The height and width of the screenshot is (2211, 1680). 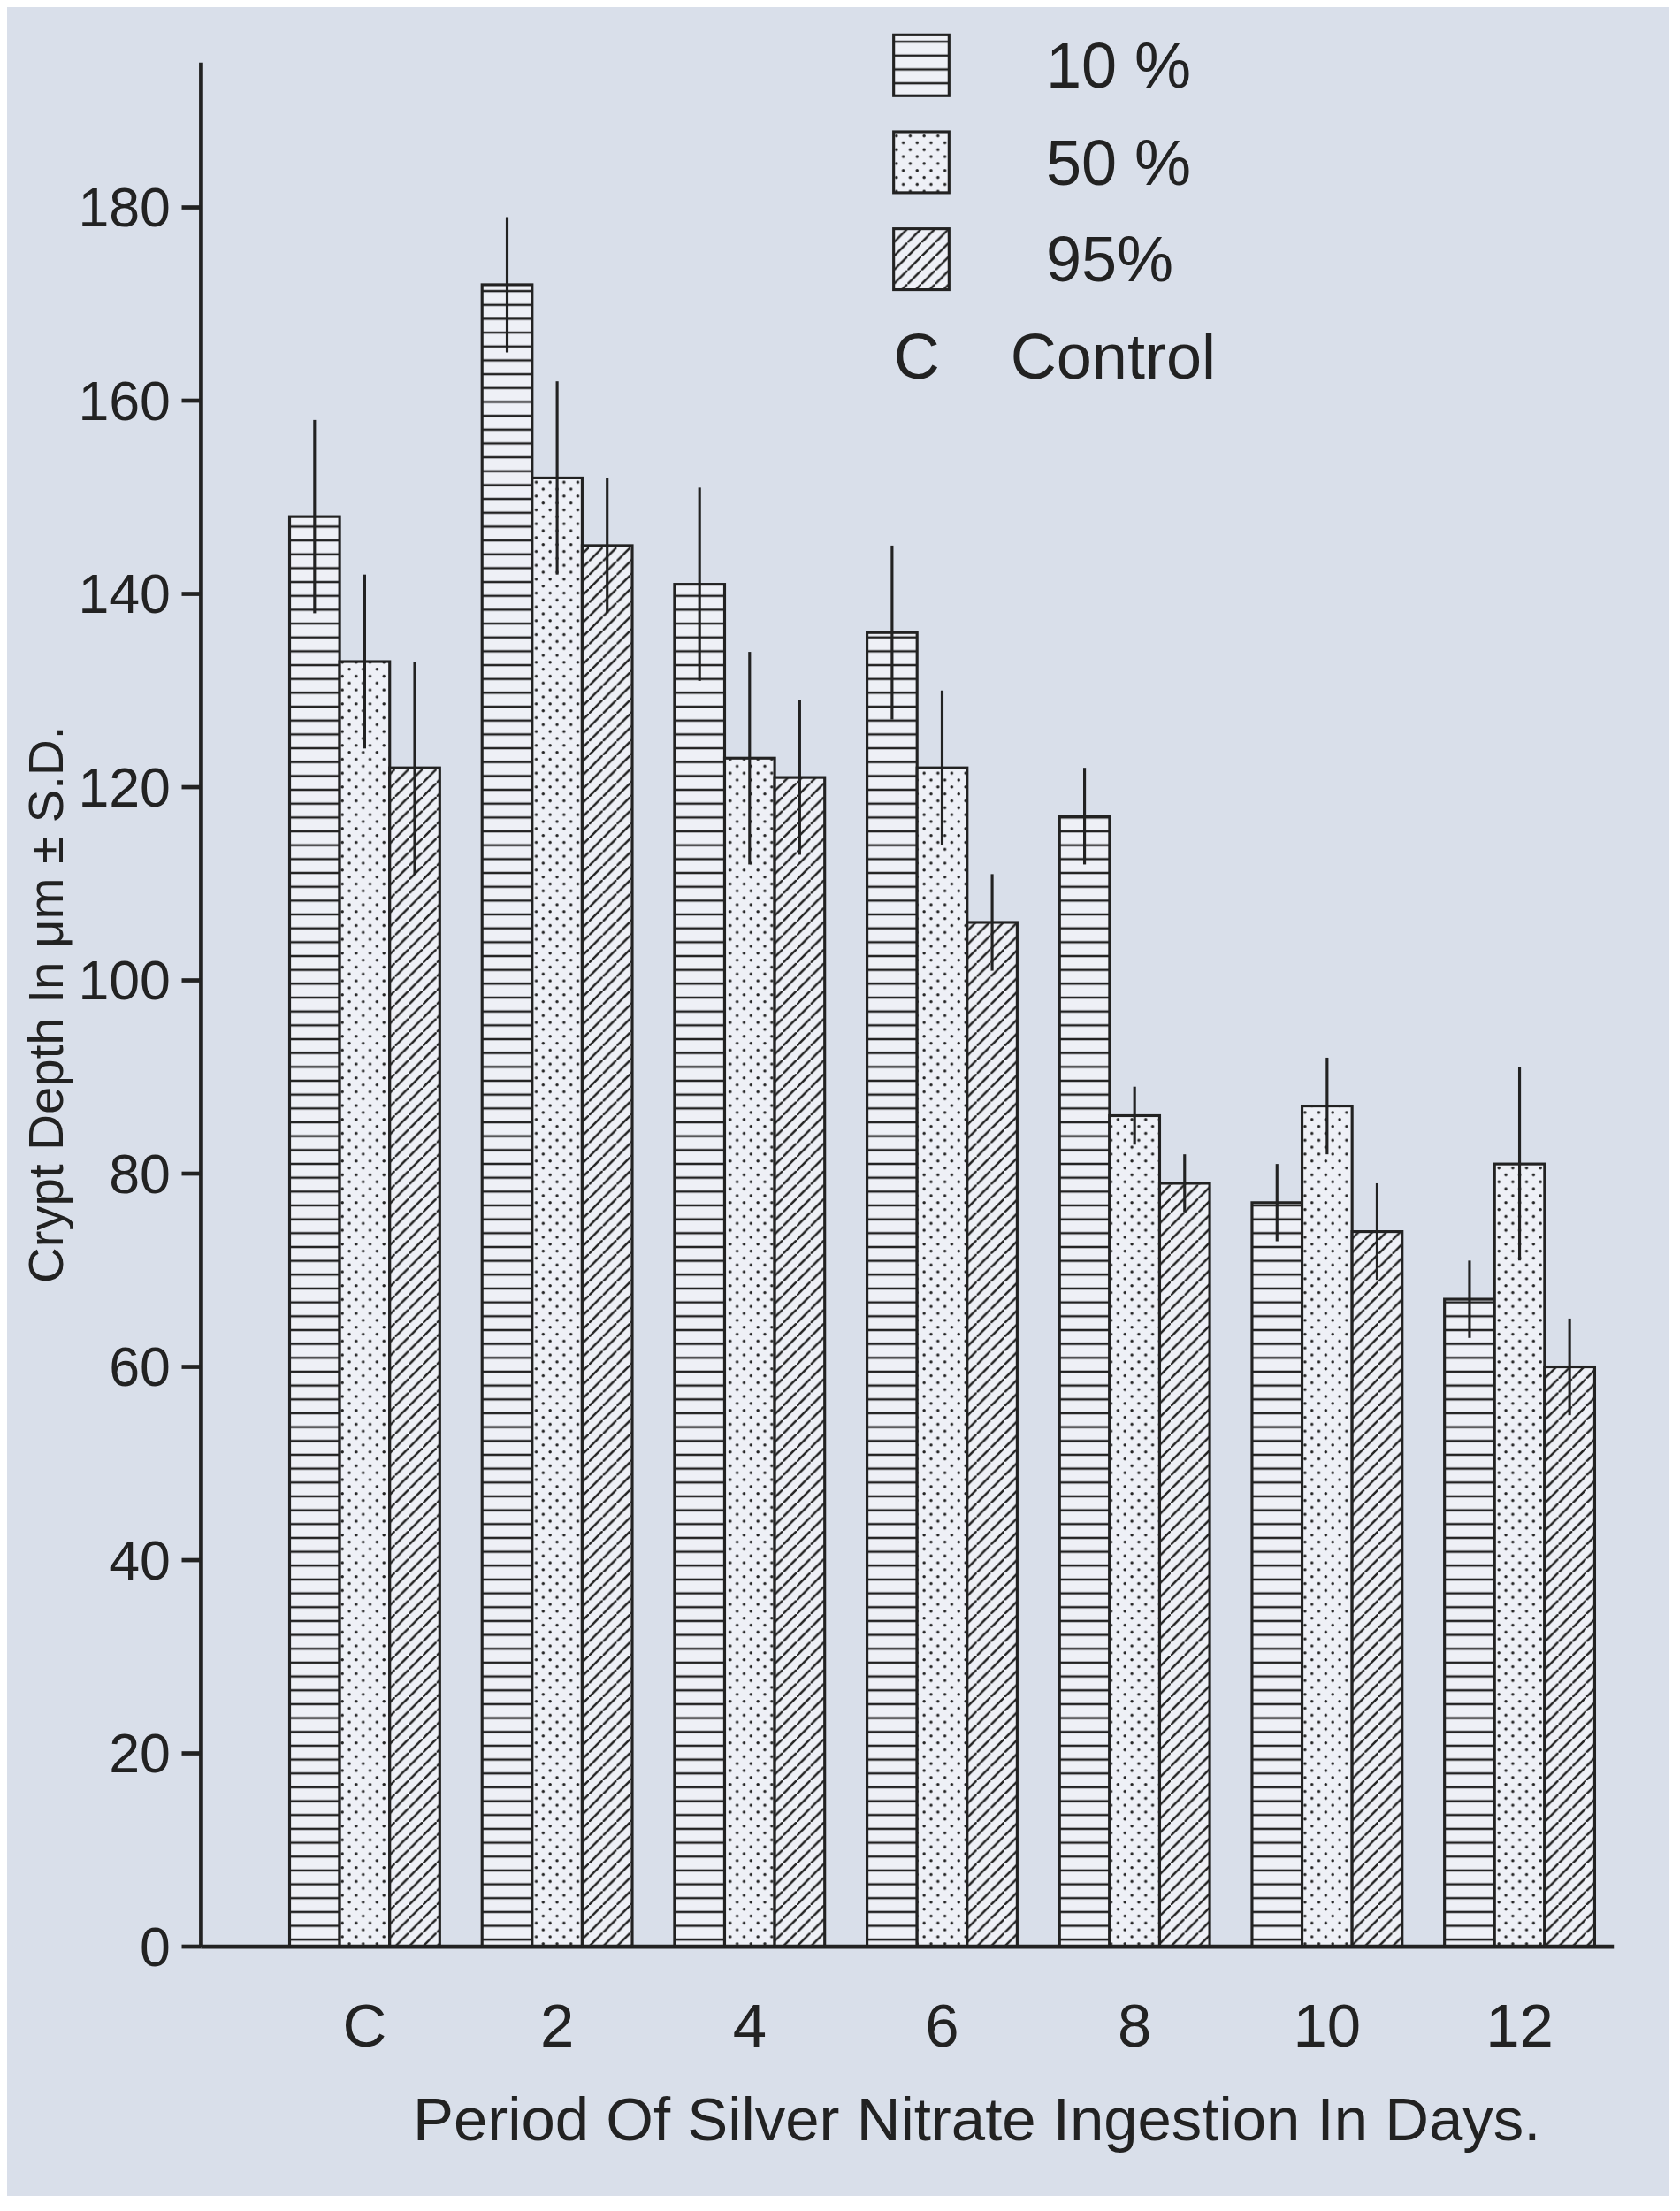 What do you see at coordinates (124, 593) in the screenshot?
I see `y-tick-label: 140` at bounding box center [124, 593].